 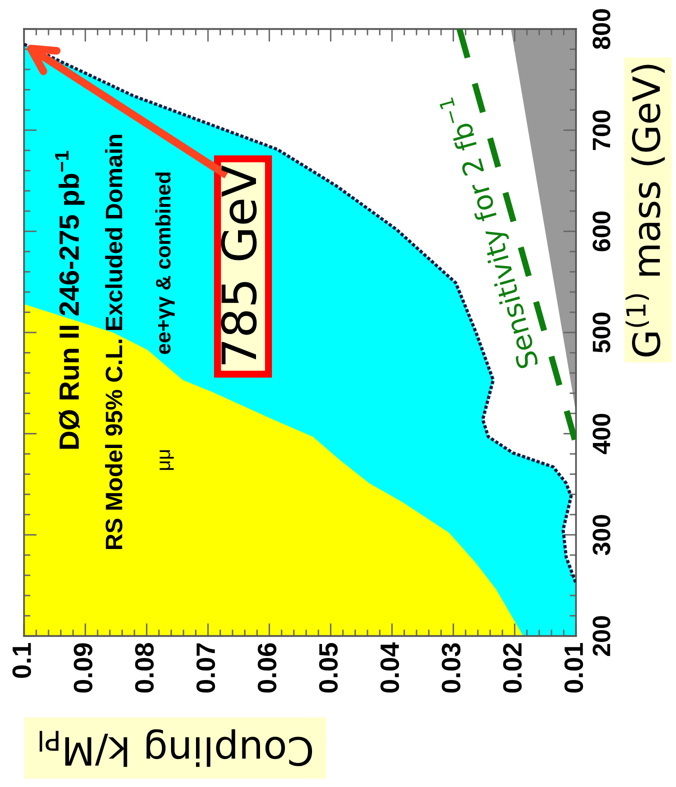 What do you see at coordinates (83, 668) in the screenshot?
I see `x-tick-label: 0.09` at bounding box center [83, 668].